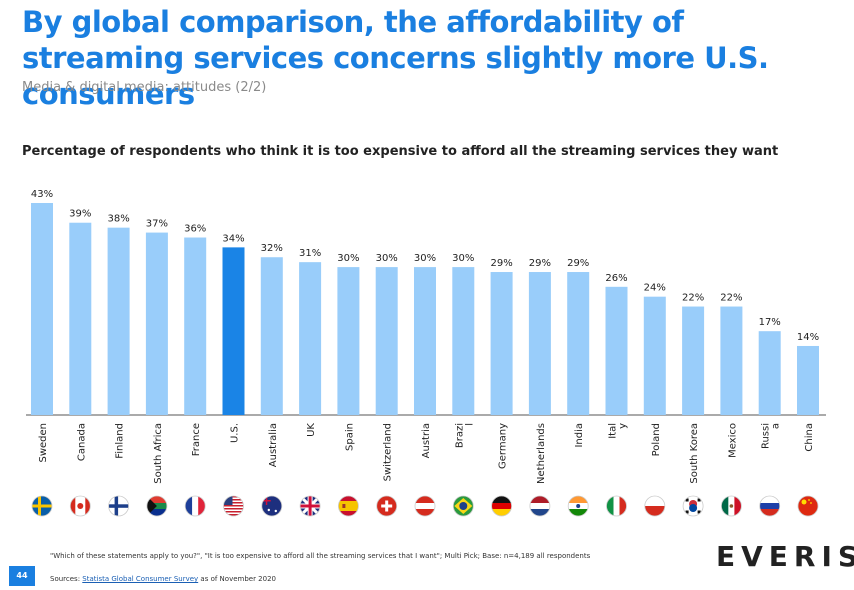  I want to click on flag-china-icon, so click(808, 506).